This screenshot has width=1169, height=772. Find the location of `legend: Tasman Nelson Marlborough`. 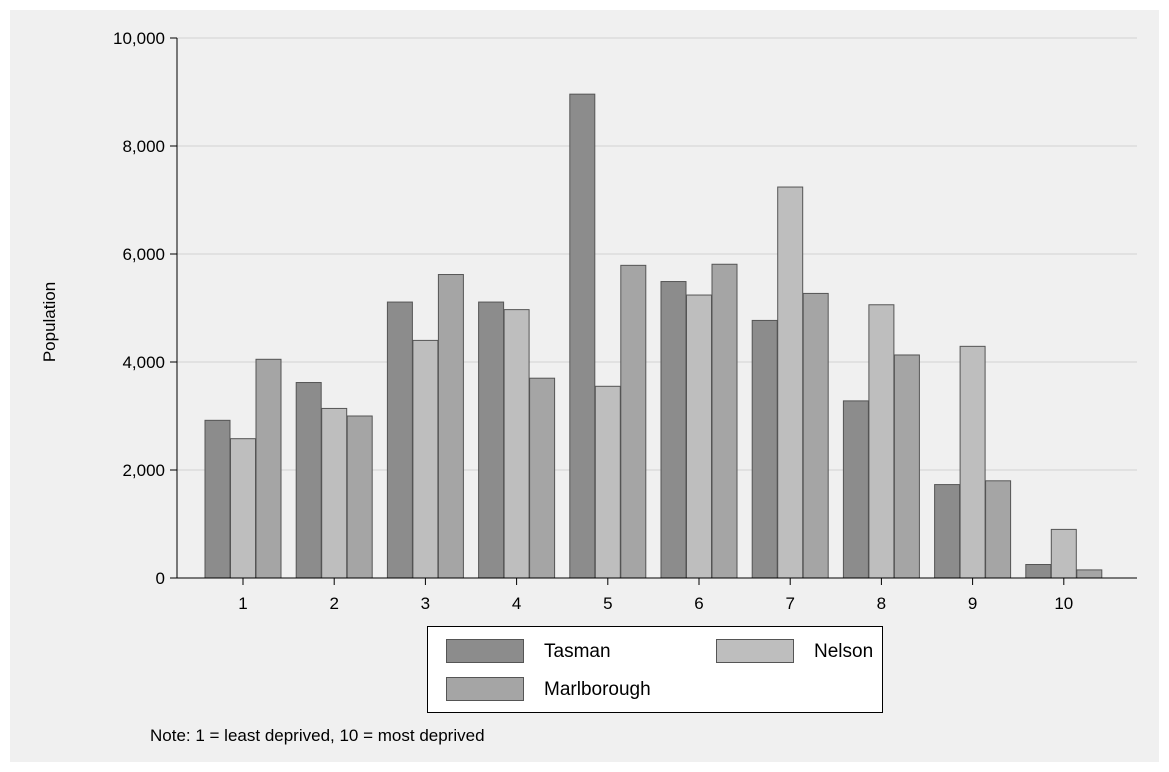

legend: Tasman Nelson Marlborough is located at coordinates (655, 669).